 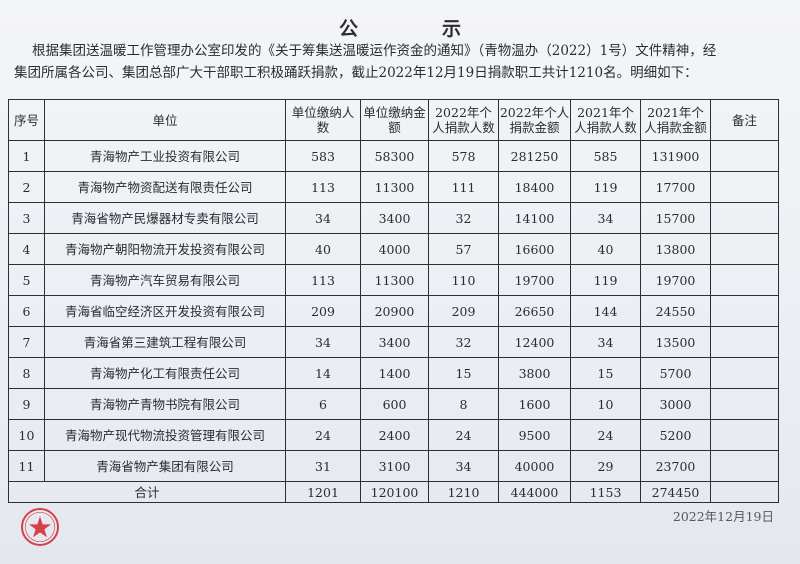 What do you see at coordinates (605, 373) in the screenshot?
I see `cell-p2021-people: 15` at bounding box center [605, 373].